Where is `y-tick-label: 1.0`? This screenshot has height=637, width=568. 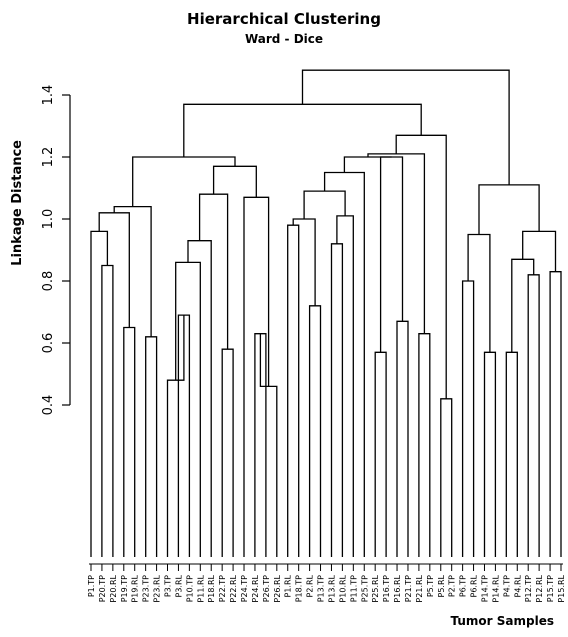 y-tick-label: 1.0 is located at coordinates (48, 219).